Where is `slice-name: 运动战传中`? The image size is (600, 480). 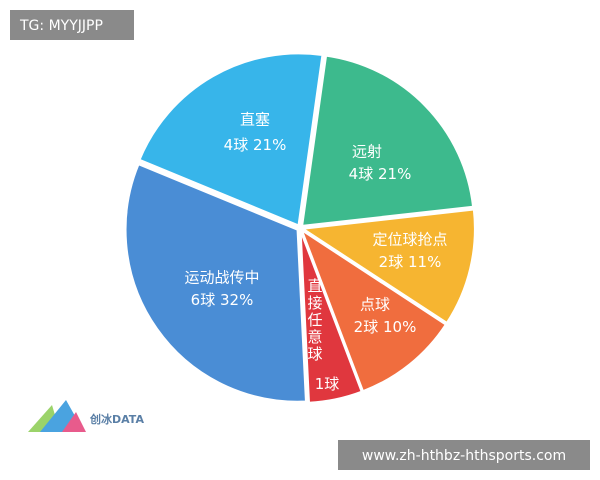
slice-name: 运动战传中 is located at coordinates (221, 278).